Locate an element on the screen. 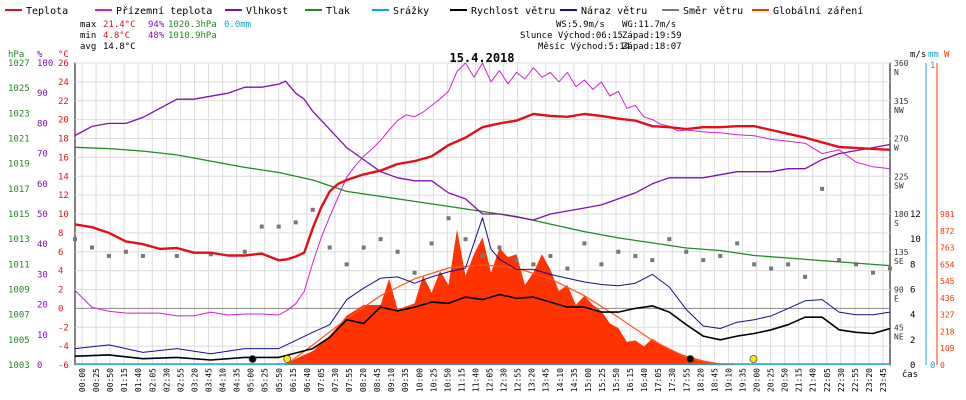 Image resolution: width=966 pixels, height=400 pixels. x-tick-label: 05:00 is located at coordinates (251, 380).